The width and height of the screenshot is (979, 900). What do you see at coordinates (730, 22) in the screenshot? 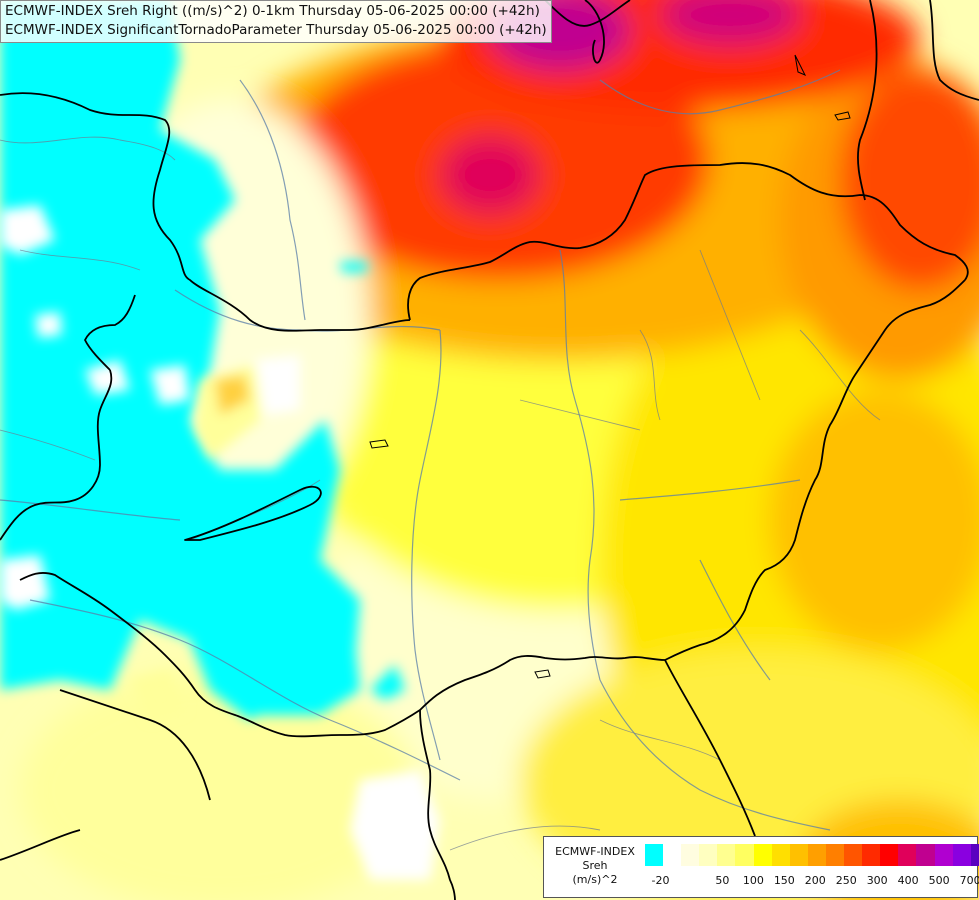
I see `field-magenta-top2` at bounding box center [730, 22].